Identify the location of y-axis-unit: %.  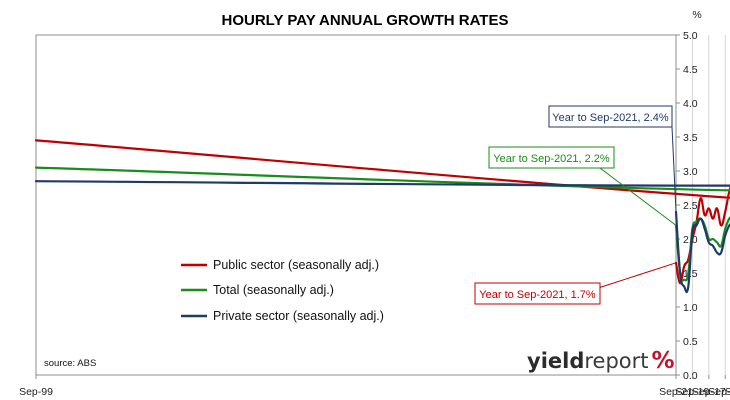
(696, 15).